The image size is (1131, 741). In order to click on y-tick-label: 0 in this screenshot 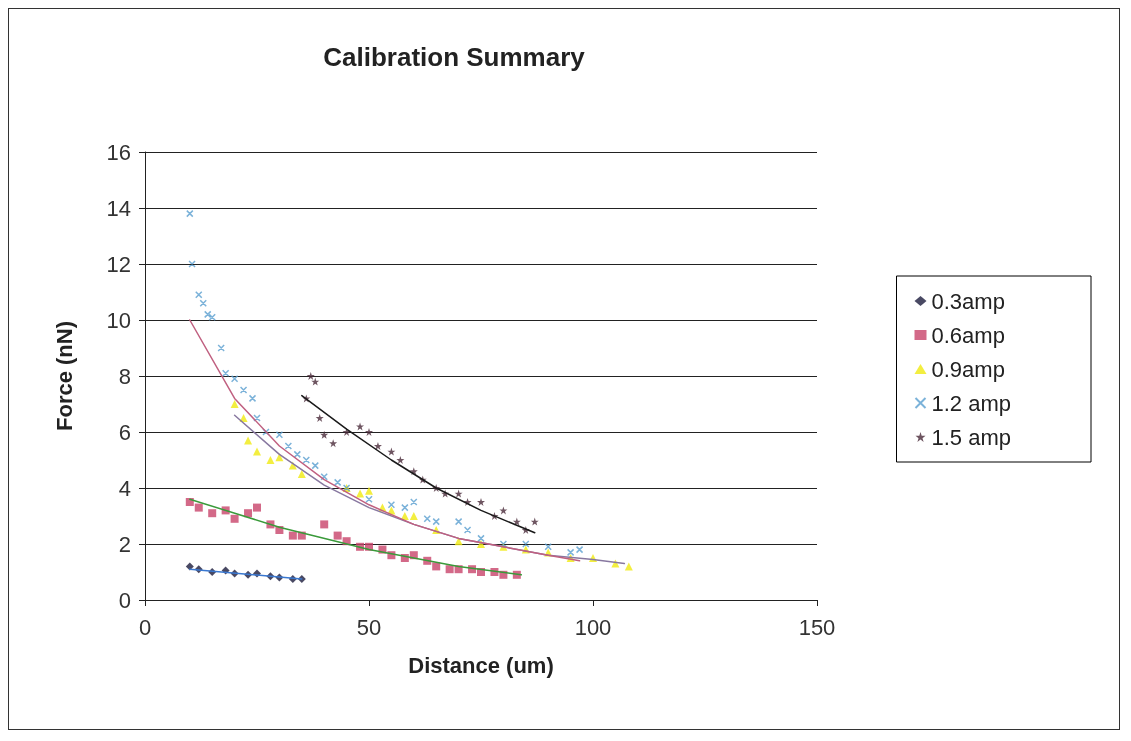, I will do `click(124, 600)`.